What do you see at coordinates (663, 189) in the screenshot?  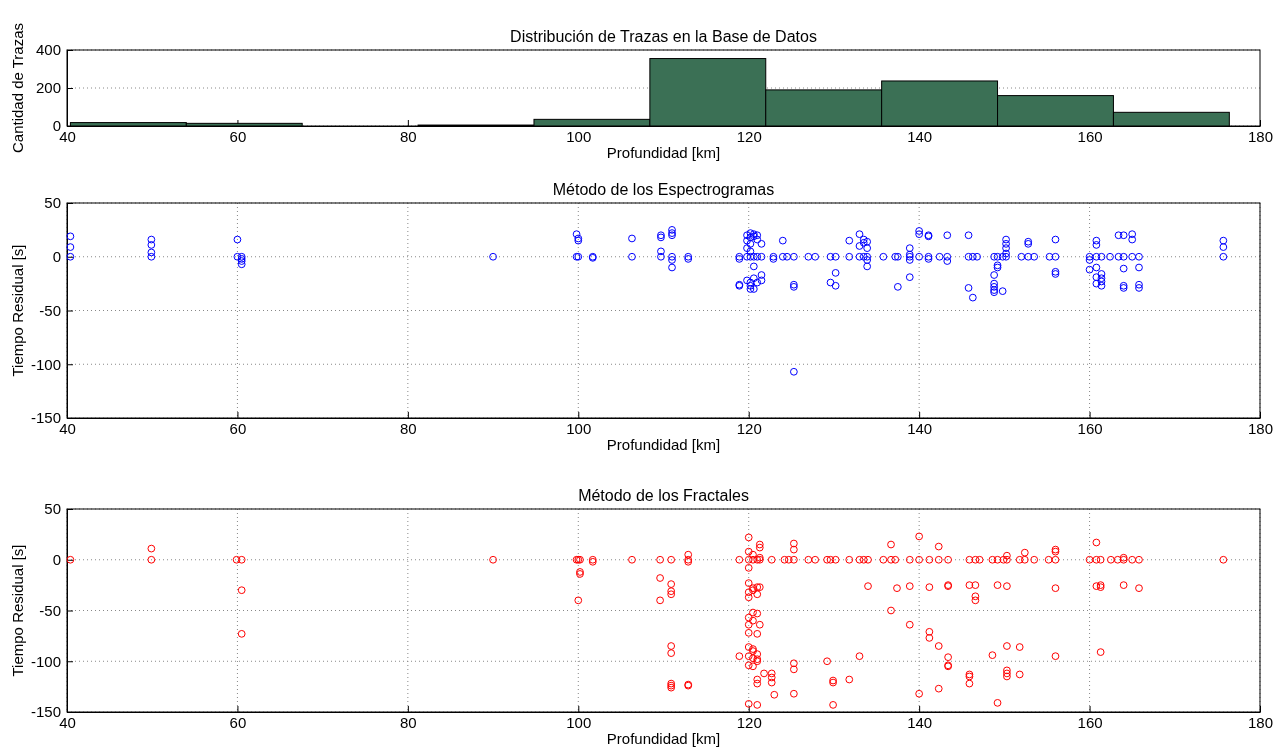 I see `chart-title: Método de los Espectrogramas` at bounding box center [663, 189].